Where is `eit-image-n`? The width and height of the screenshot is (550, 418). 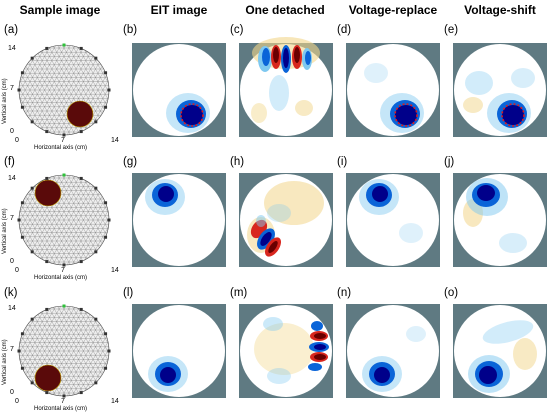
eit-image-n is located at coordinates (393, 351).